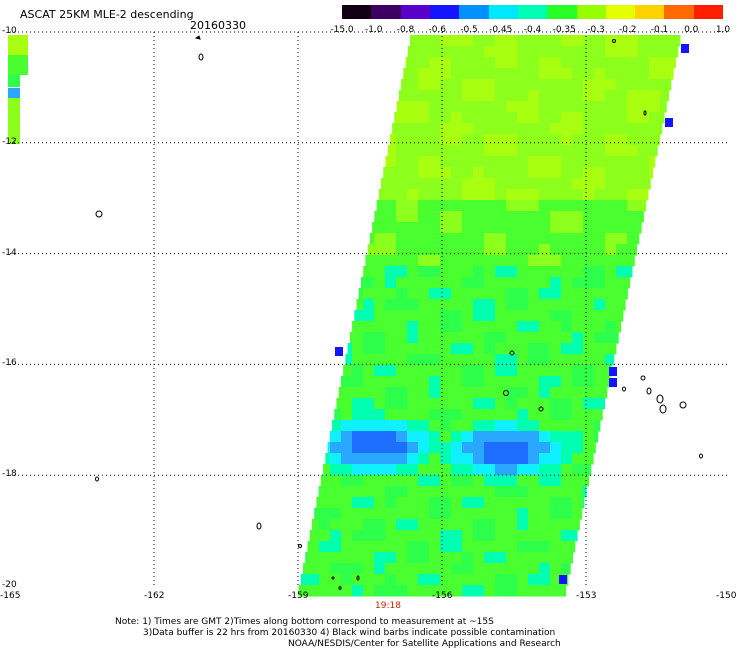  What do you see at coordinates (442, 596) in the screenshot?
I see `longitude-label: -156` at bounding box center [442, 596].